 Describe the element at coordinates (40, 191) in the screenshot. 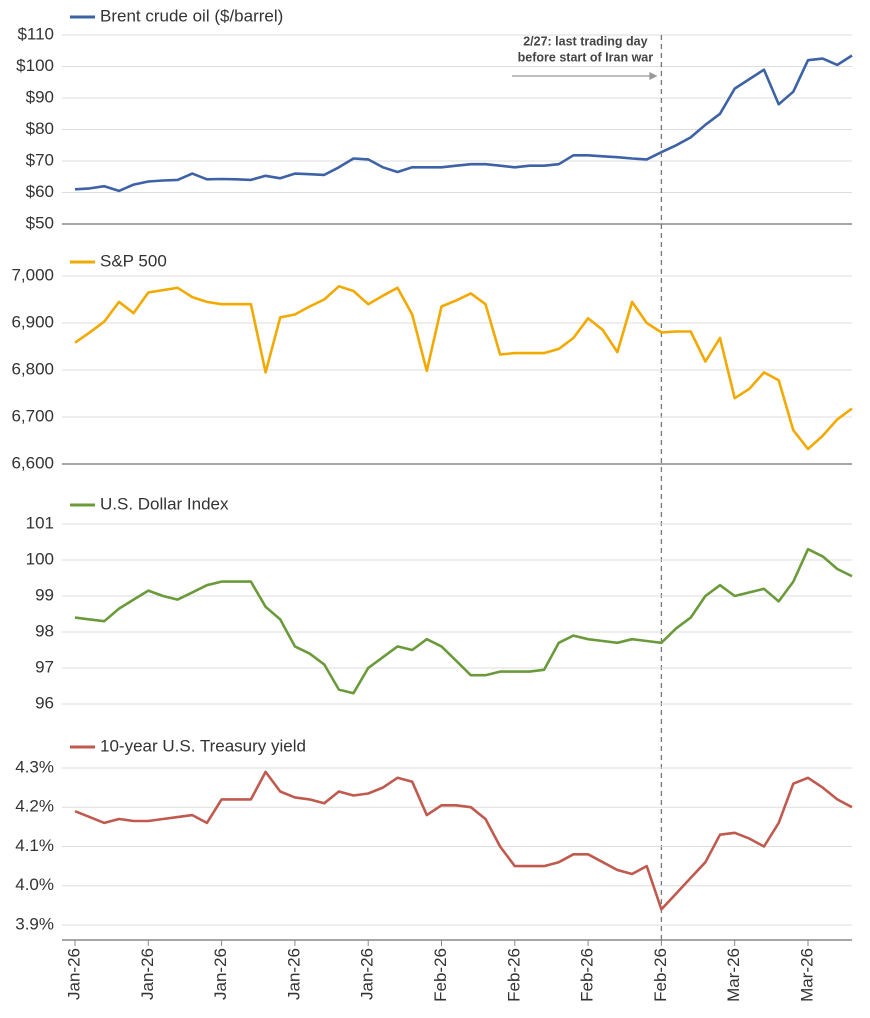

I see `y-tick-label: $60` at that location.